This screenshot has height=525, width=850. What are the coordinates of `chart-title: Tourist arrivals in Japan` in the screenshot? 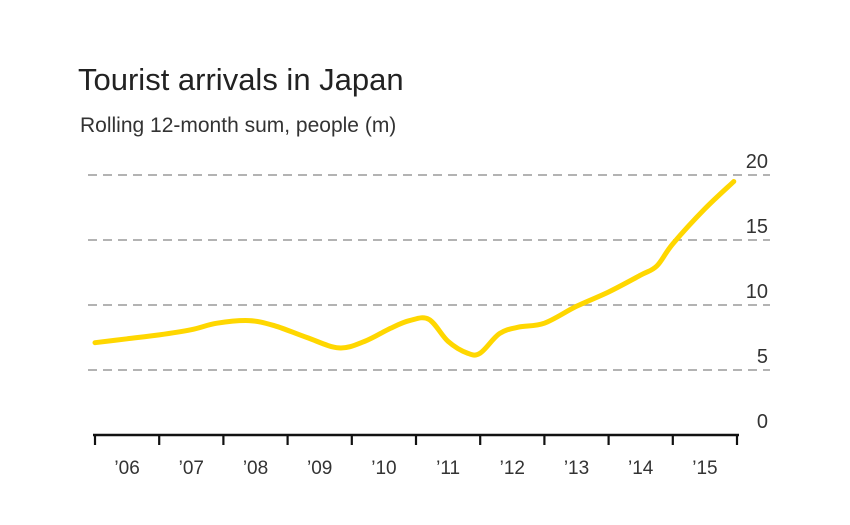 It's located at (241, 79).